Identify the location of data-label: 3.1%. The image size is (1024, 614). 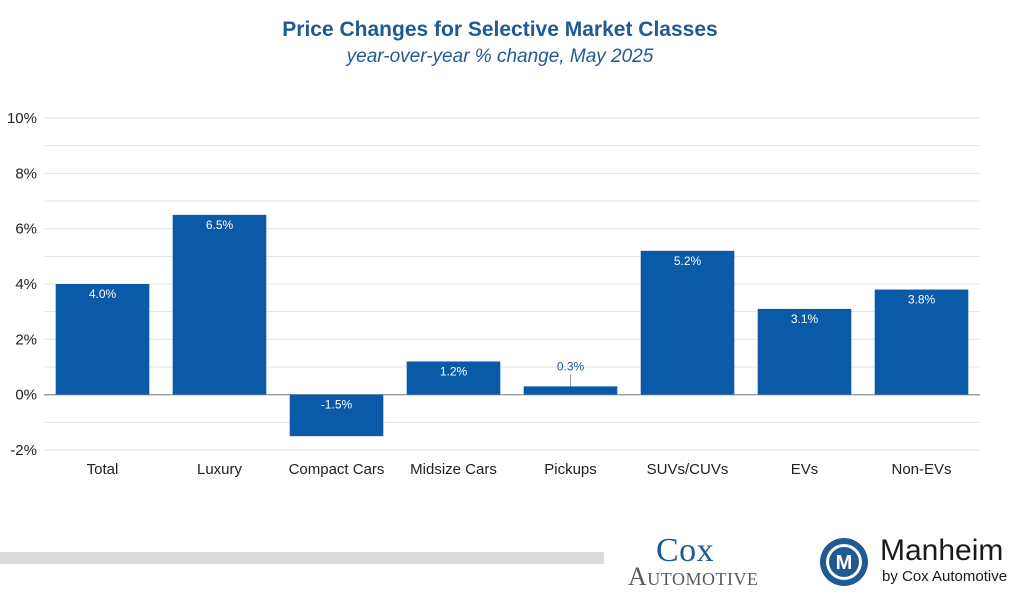
(805, 319).